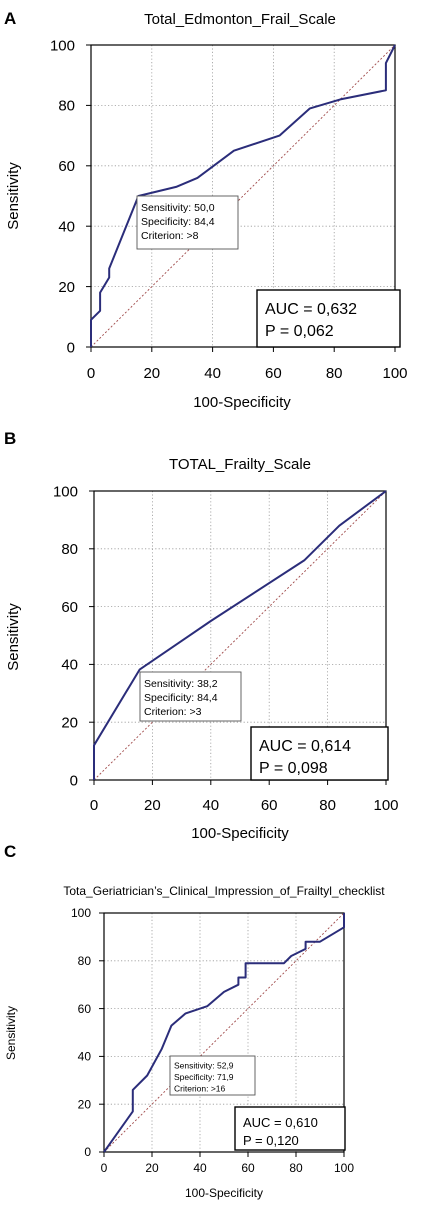  I want to click on panel-letter: A, so click(10, 18).